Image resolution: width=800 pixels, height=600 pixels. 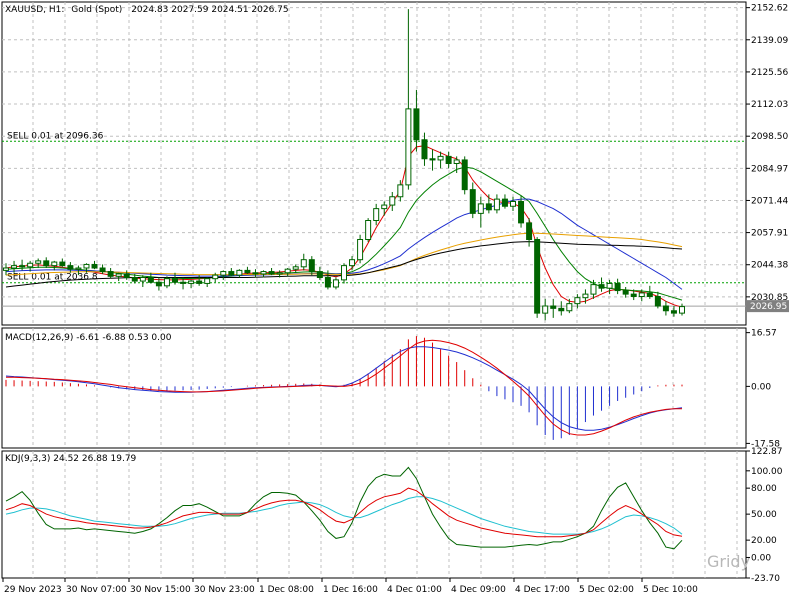 I want to click on kdj-panel, so click(x=344, y=508).